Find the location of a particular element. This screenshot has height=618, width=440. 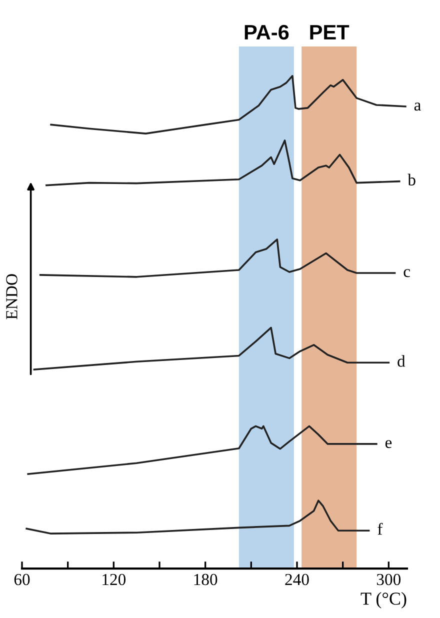

x-tick-label: 240 is located at coordinates (297, 580).